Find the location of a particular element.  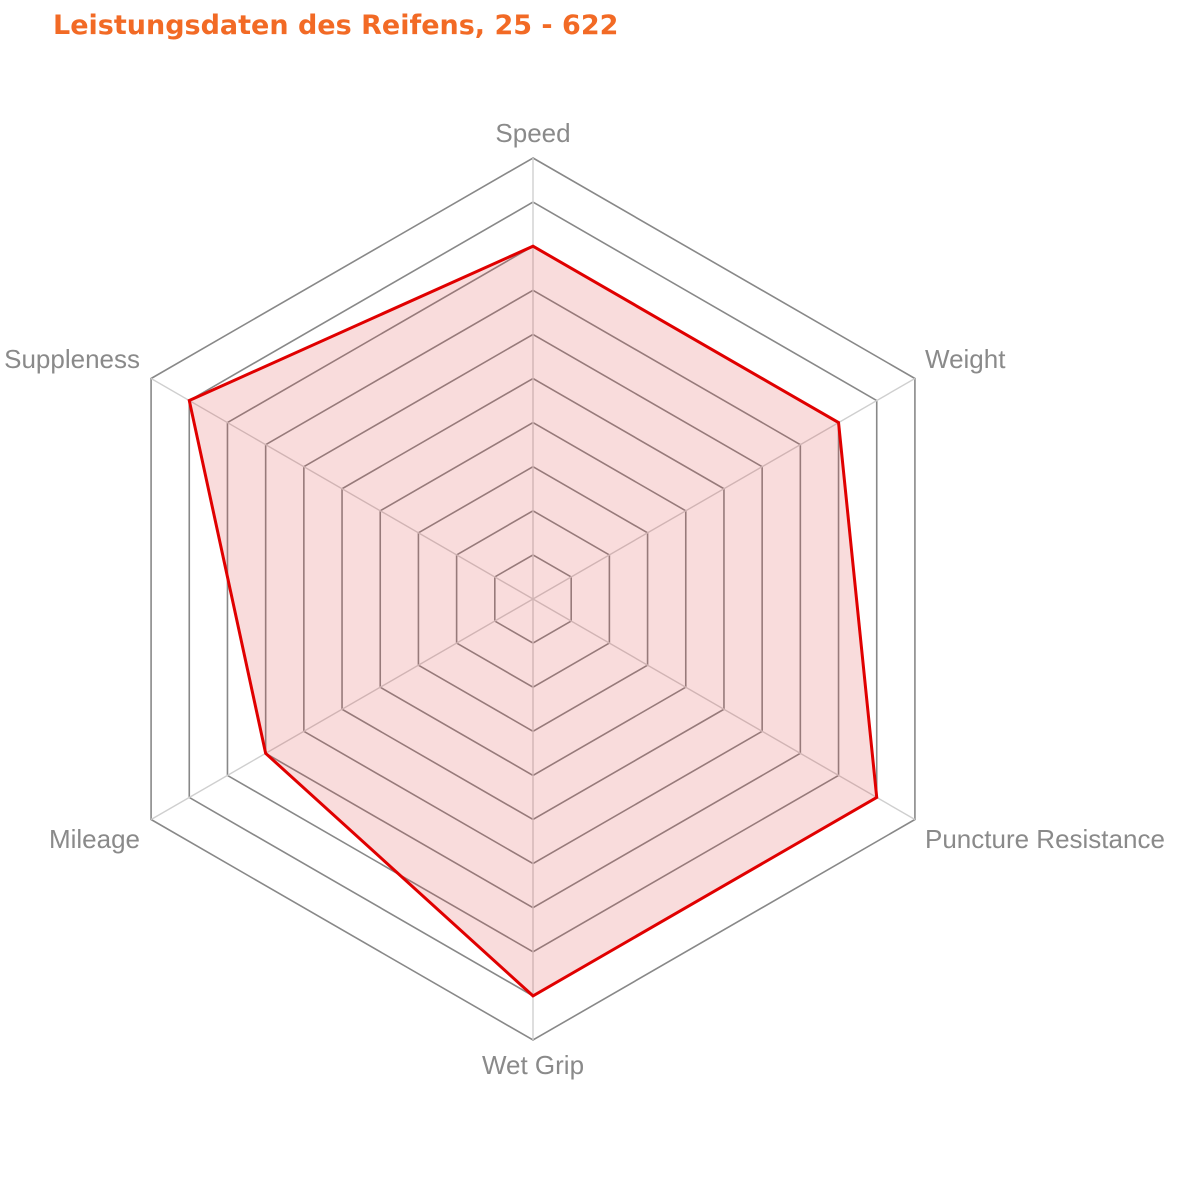

axis-label-puncture-resistance: Puncture Resistance is located at coordinates (1045, 839).